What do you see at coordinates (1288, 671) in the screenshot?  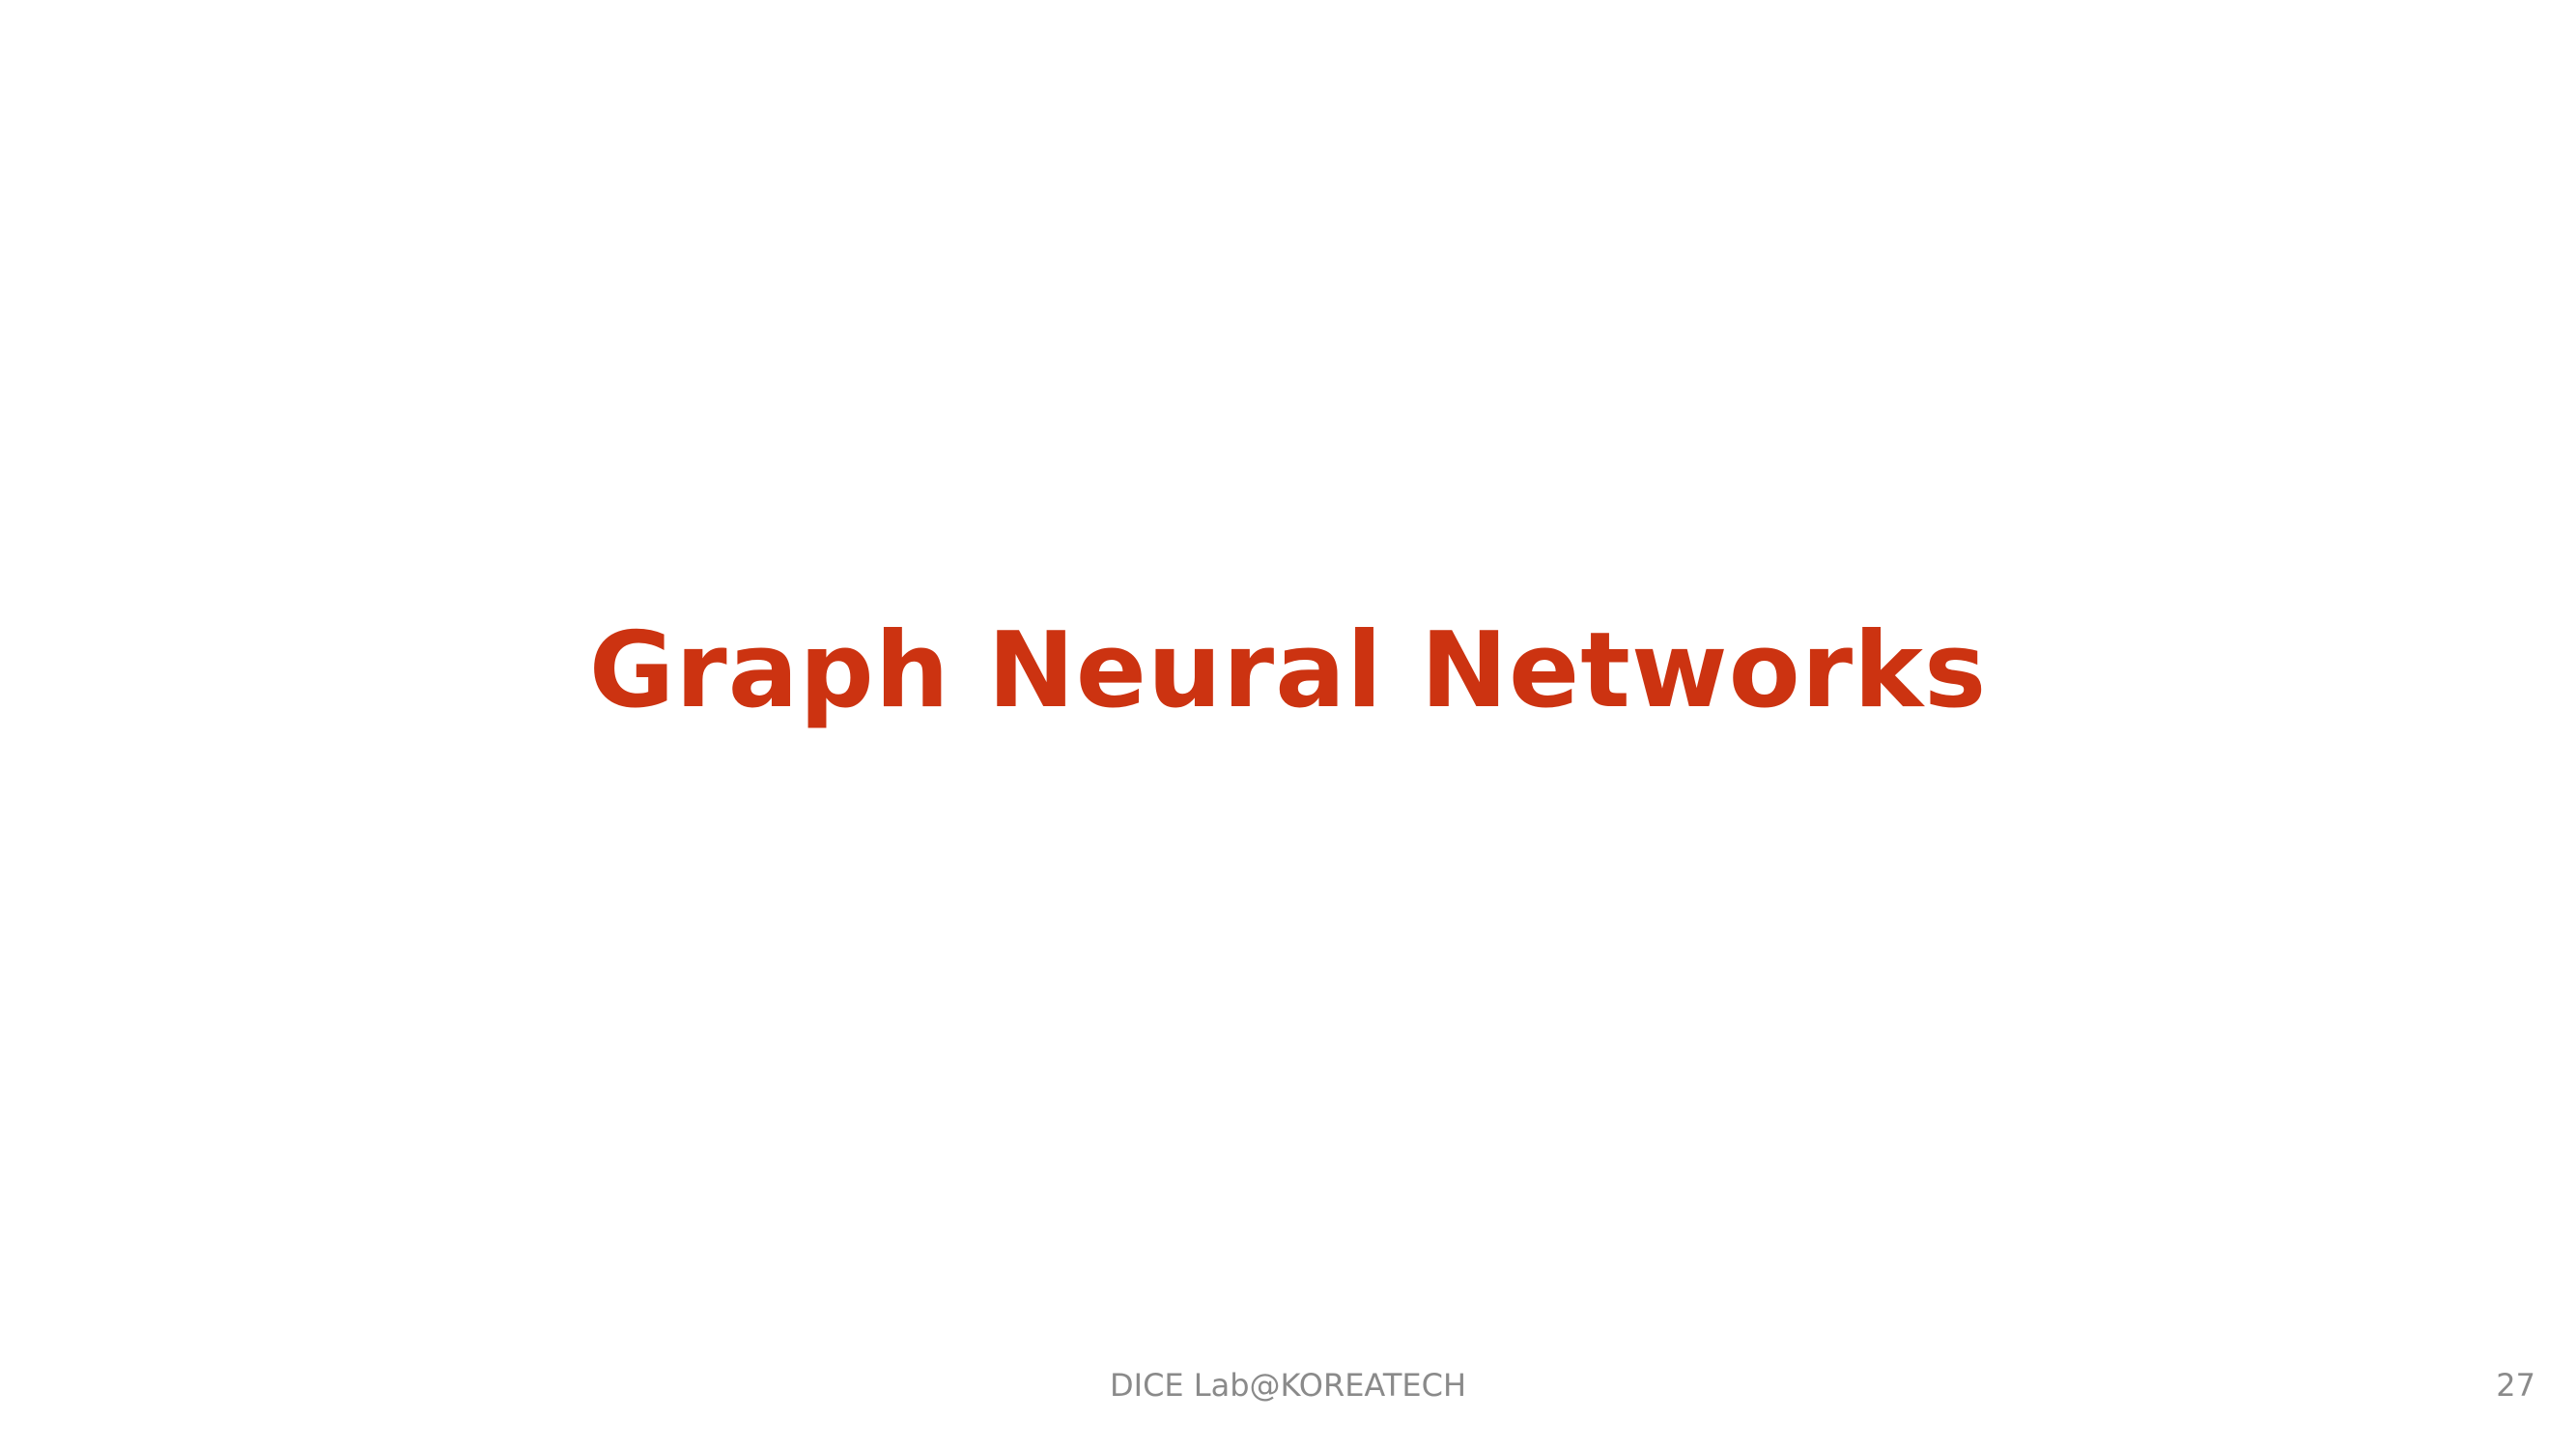 I see `slide-title: Graph Neural Networks` at bounding box center [1288, 671].